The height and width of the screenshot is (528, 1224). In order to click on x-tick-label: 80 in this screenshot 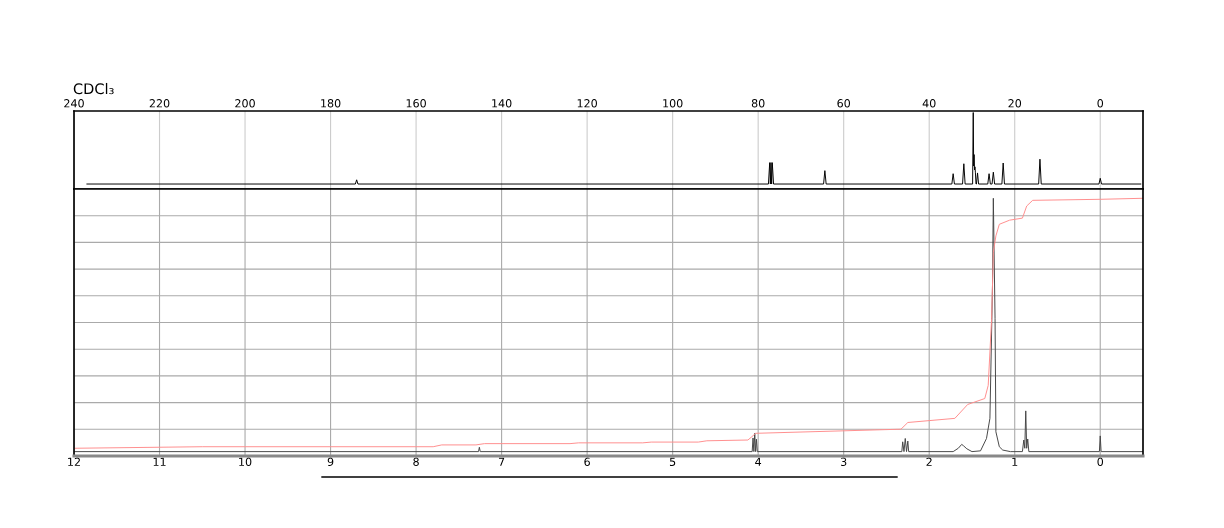, I will do `click(758, 103)`.